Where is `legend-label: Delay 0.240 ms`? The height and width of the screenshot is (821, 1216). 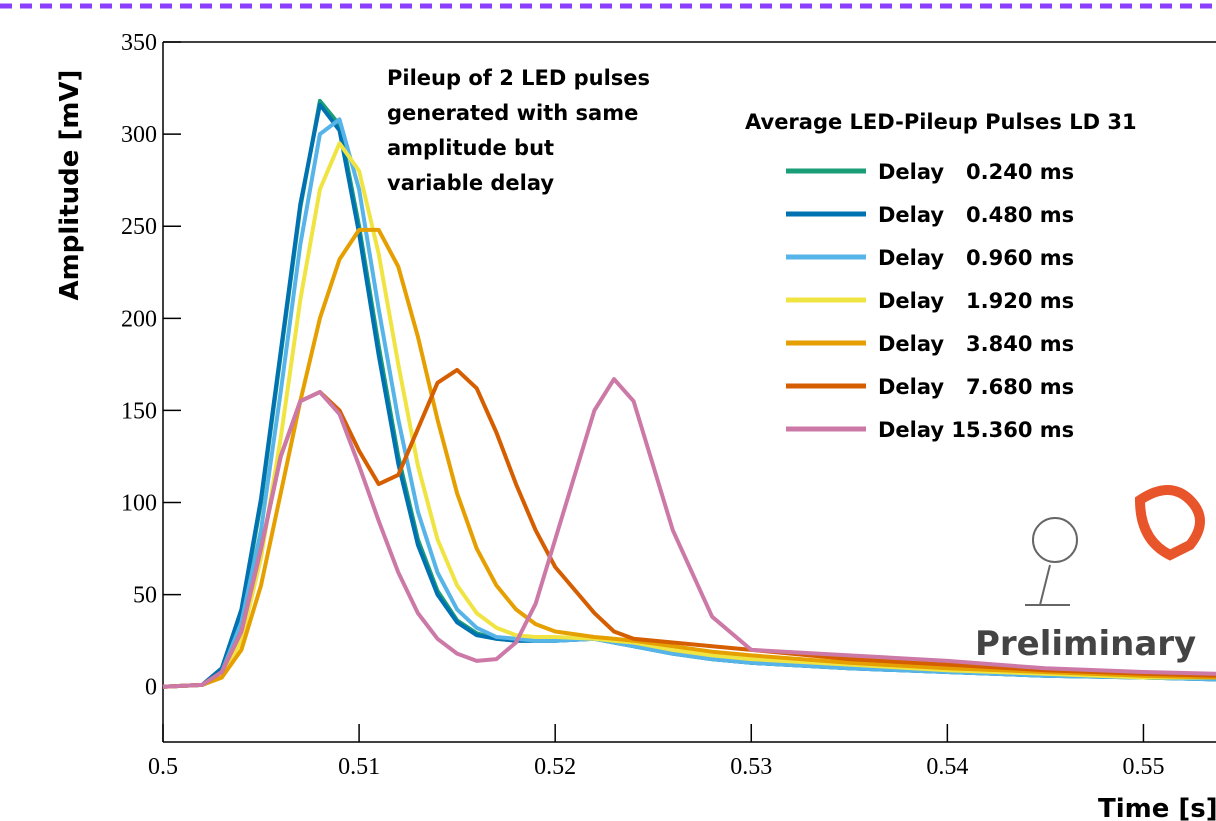 legend-label: Delay 0.240 ms is located at coordinates (976, 172).